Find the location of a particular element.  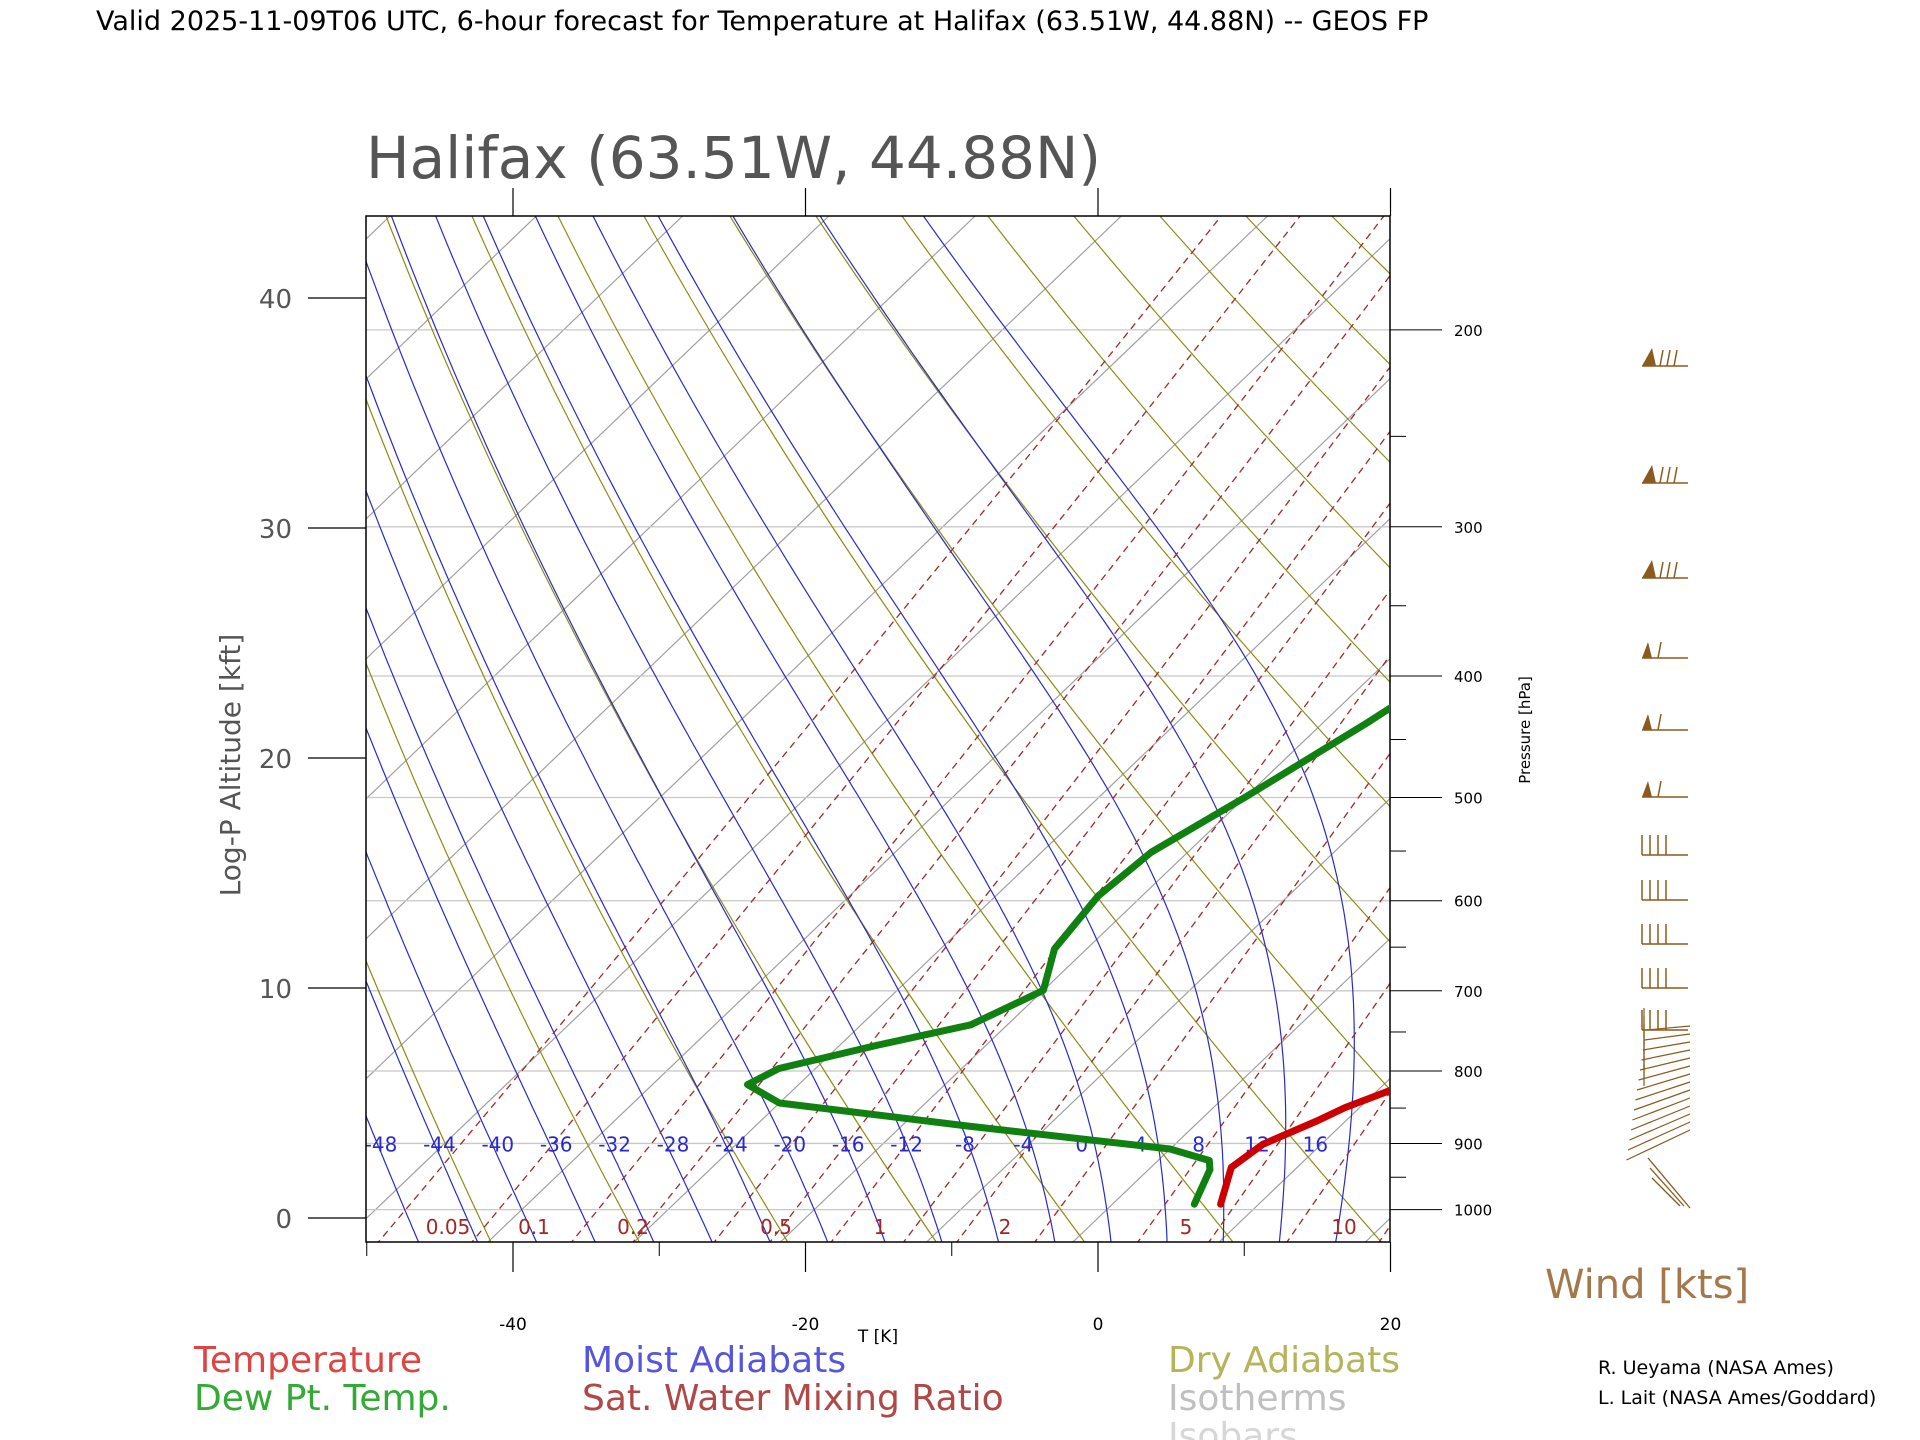

y-tick-label: 30 is located at coordinates (275, 530).